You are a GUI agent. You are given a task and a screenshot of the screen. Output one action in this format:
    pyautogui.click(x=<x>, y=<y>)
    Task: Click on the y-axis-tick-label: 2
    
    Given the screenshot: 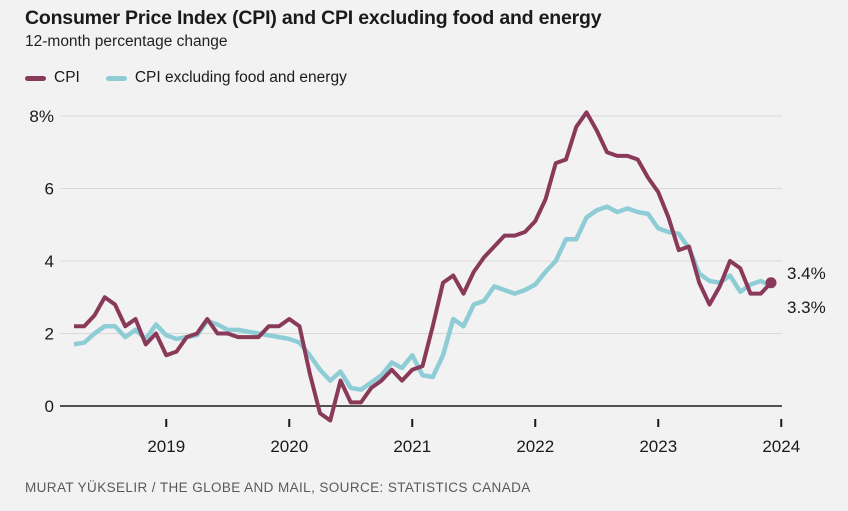 What is the action you would take?
    pyautogui.click(x=49, y=334)
    